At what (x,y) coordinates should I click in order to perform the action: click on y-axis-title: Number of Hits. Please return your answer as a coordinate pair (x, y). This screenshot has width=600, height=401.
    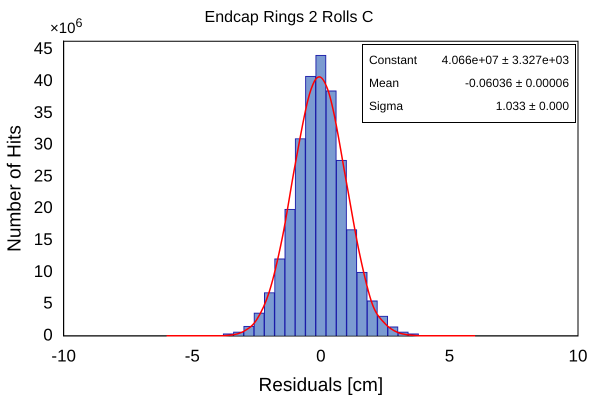
    Looking at the image, I should click on (15, 188).